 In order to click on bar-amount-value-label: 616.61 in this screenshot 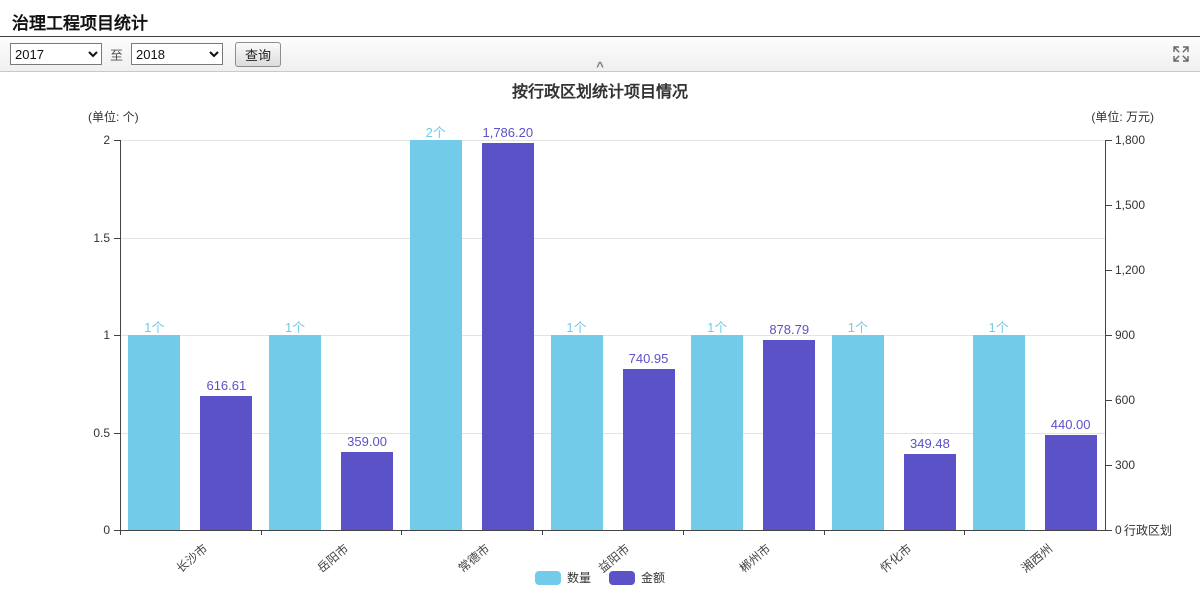, I will do `click(226, 386)`.